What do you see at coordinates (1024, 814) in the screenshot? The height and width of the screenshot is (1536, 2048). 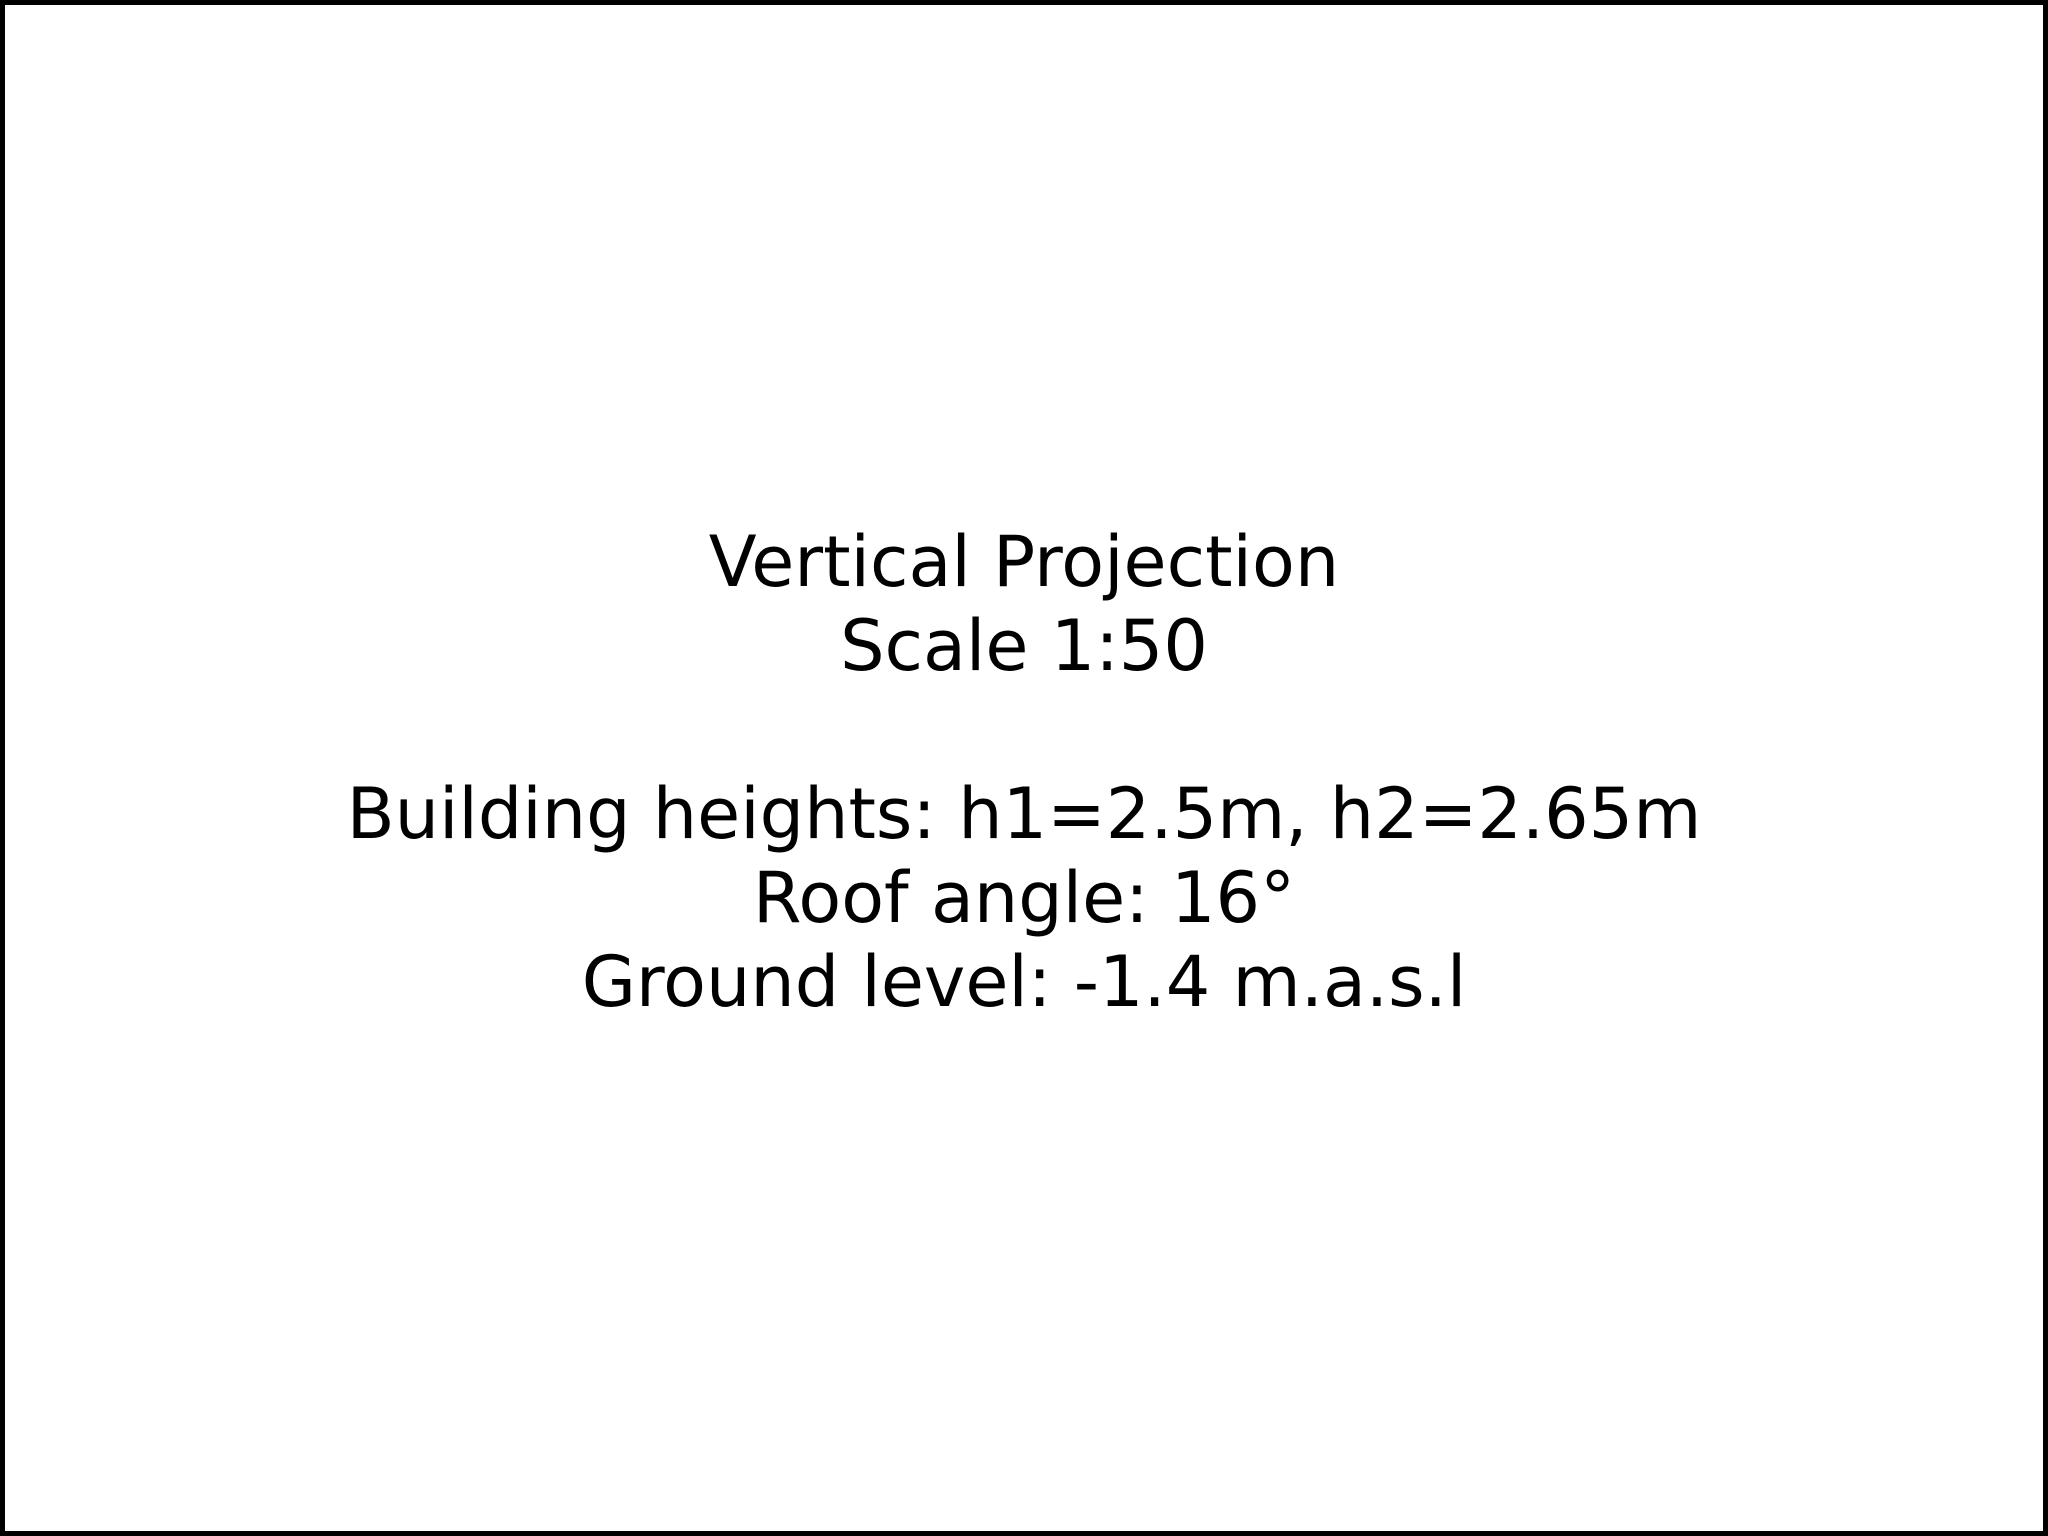 I see `building-heights: Building heights: h1=2.5m, h2=2.65m` at bounding box center [1024, 814].